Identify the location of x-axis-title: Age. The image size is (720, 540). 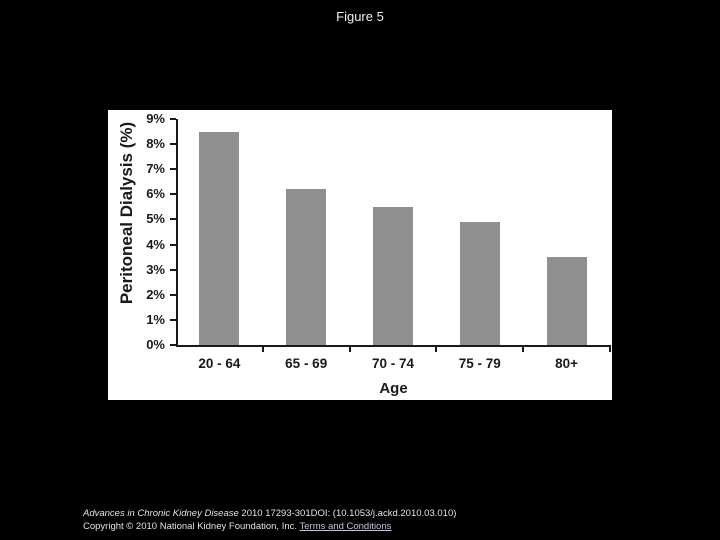
(393, 388).